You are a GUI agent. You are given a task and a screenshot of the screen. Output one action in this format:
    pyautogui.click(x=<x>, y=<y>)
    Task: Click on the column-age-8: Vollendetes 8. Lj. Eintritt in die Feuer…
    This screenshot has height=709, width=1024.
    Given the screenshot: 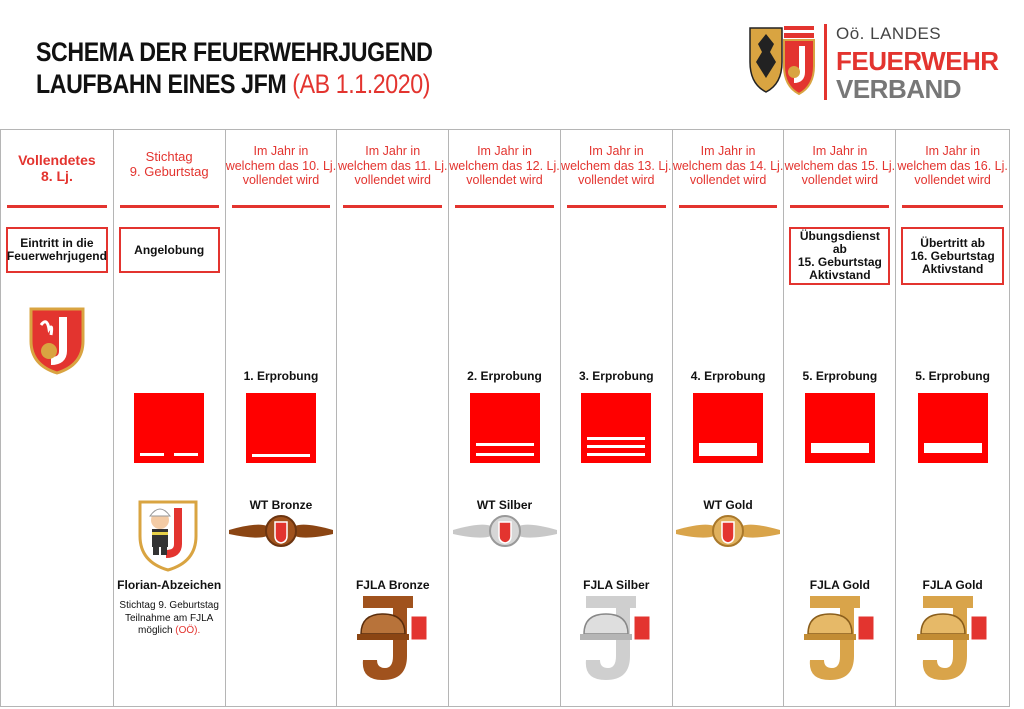 What is the action you would take?
    pyautogui.click(x=57, y=418)
    